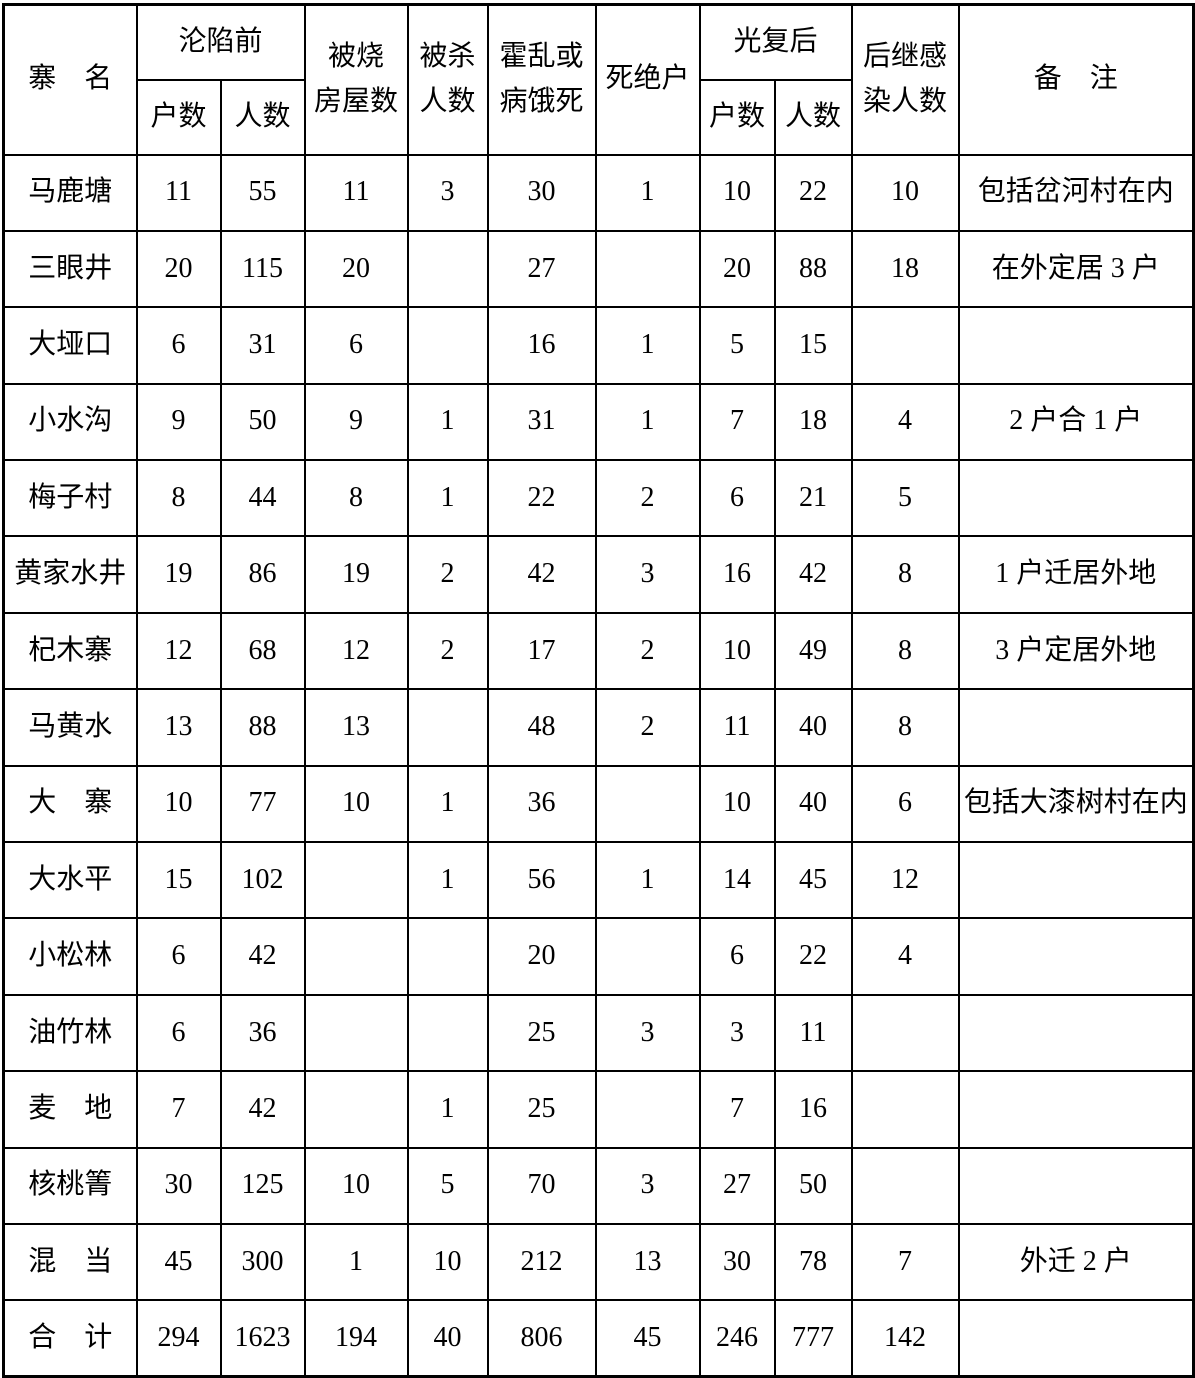 The height and width of the screenshot is (1378, 1195). What do you see at coordinates (647, 79) in the screenshot?
I see `header-cell: 死绝户` at bounding box center [647, 79].